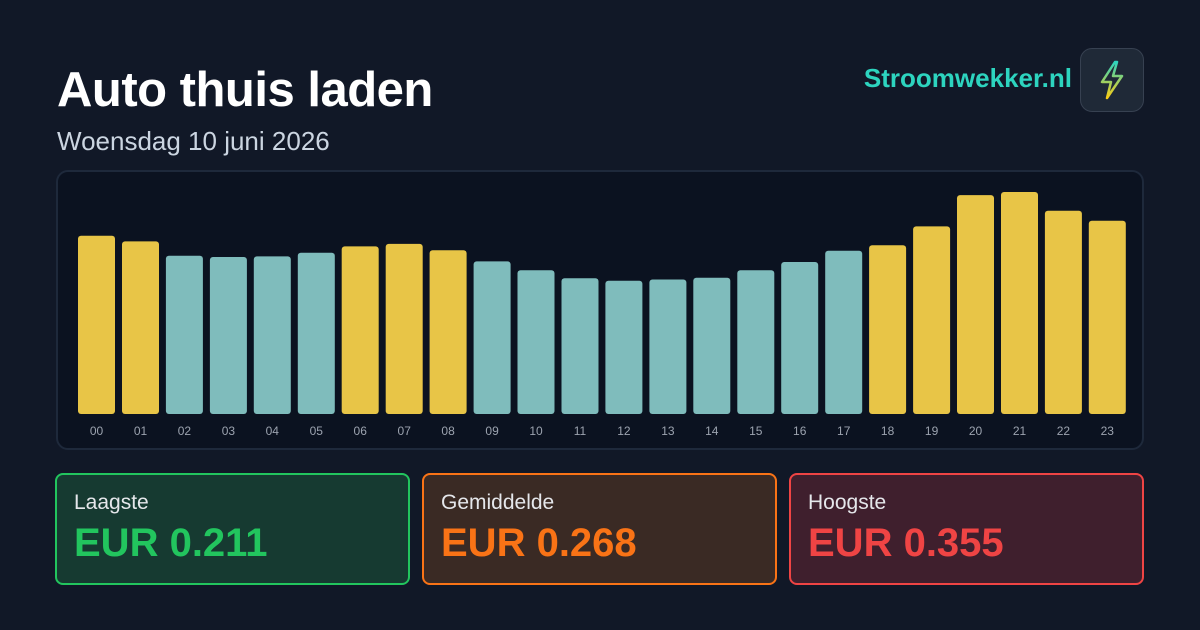  What do you see at coordinates (97, 431) in the screenshot?
I see `x-tick-label-00: 00` at bounding box center [97, 431].